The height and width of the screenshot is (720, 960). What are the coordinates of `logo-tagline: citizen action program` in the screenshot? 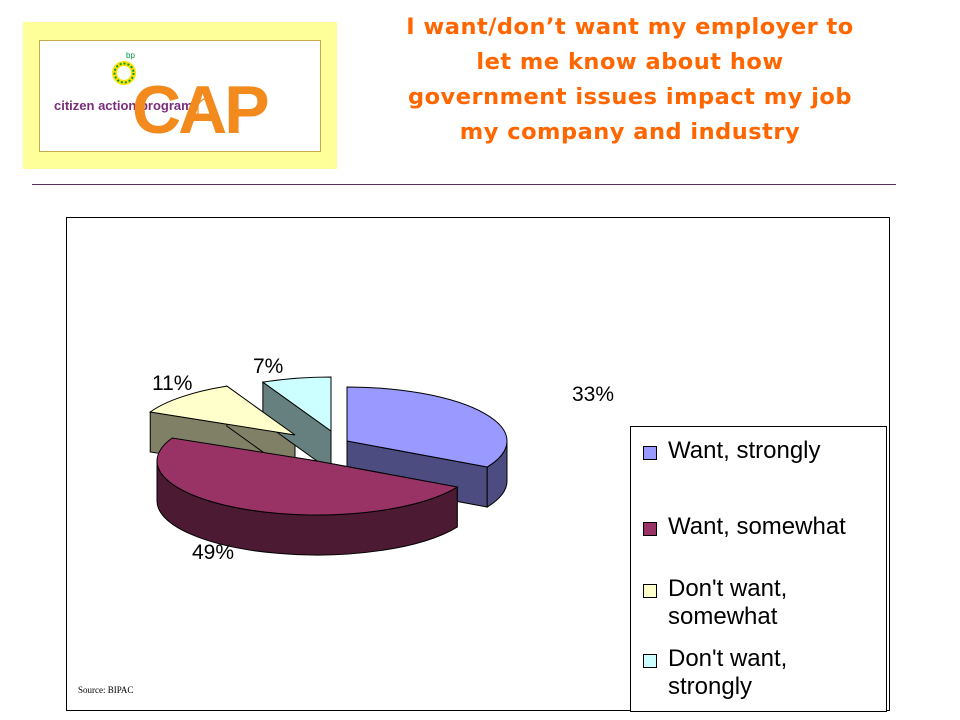 It's located at (123, 105).